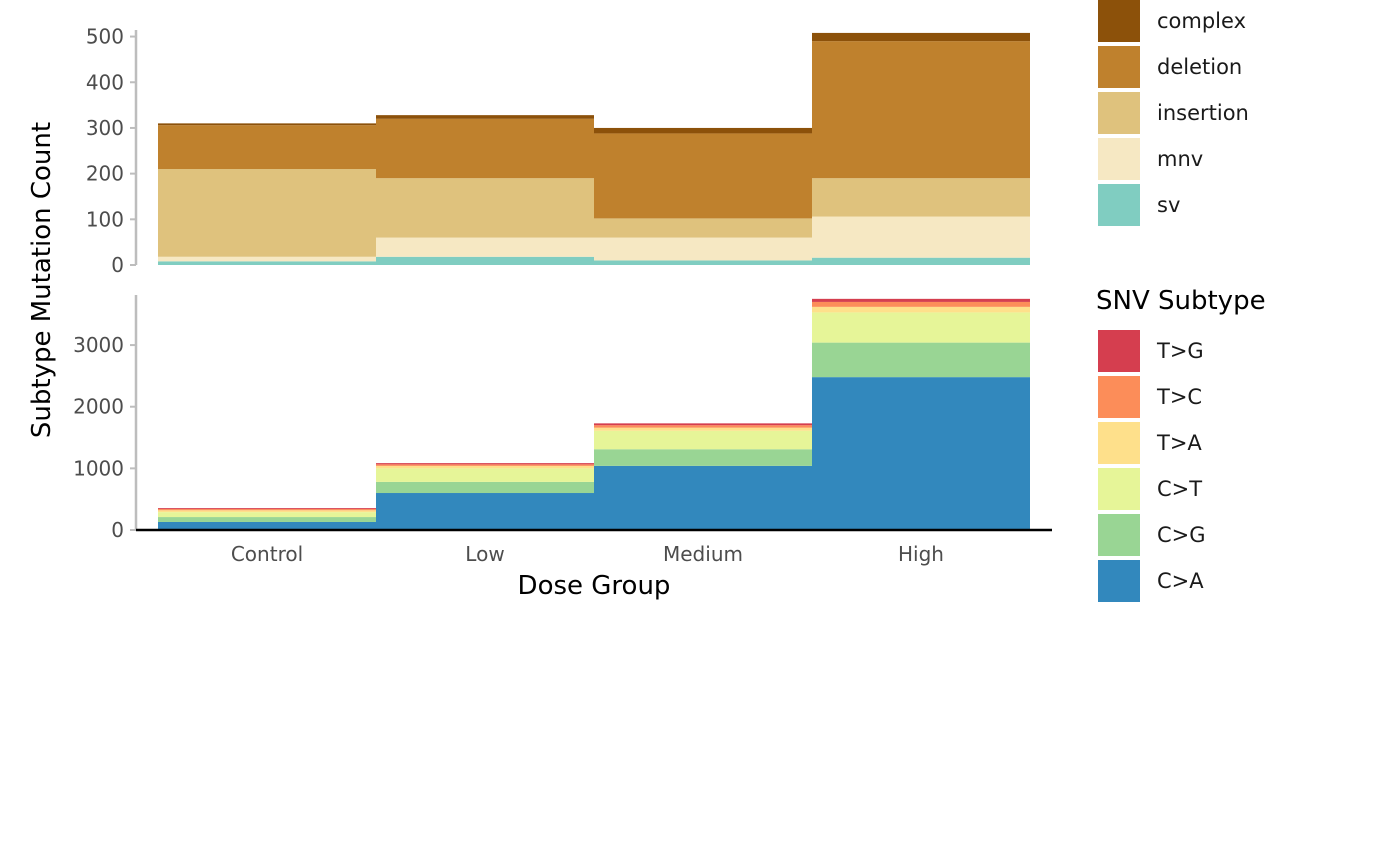 The width and height of the screenshot is (1400, 865). What do you see at coordinates (98, 407) in the screenshot?
I see `y-tick-label: 2000` at bounding box center [98, 407].